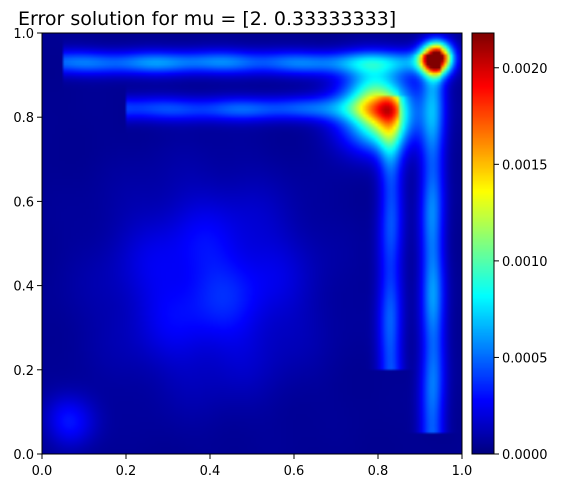  Describe the element at coordinates (462, 471) in the screenshot. I see `x-tick-label: 1.0` at that location.